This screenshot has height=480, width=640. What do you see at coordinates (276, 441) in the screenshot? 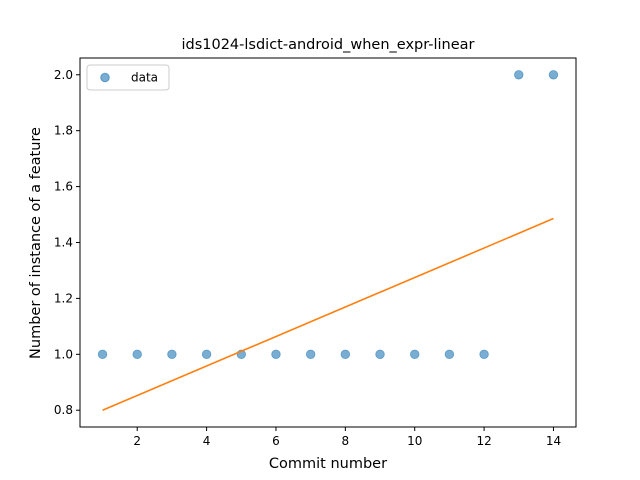
I see `x-tick-label: 6` at bounding box center [276, 441].